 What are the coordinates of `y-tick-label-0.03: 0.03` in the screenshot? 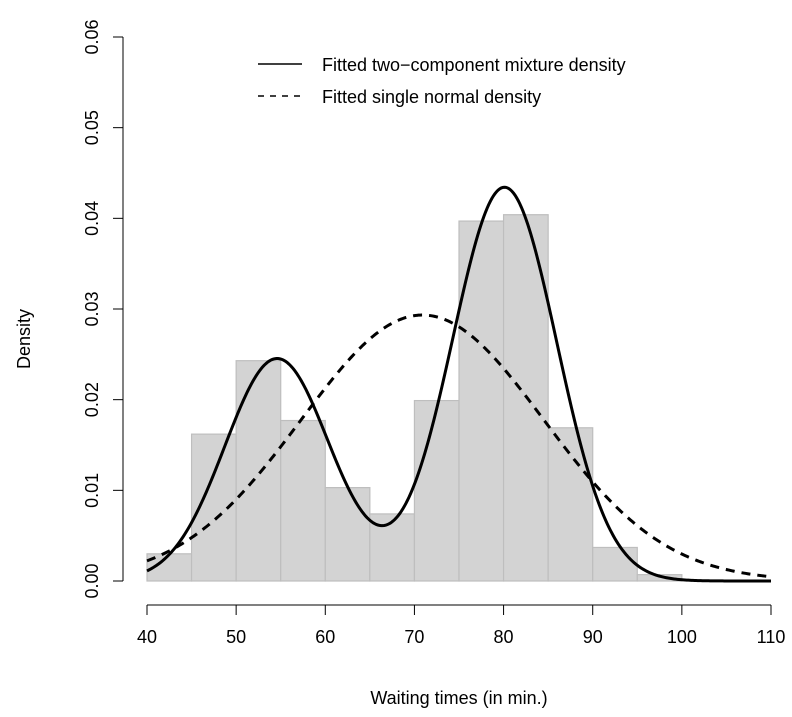 It's located at (92, 308).